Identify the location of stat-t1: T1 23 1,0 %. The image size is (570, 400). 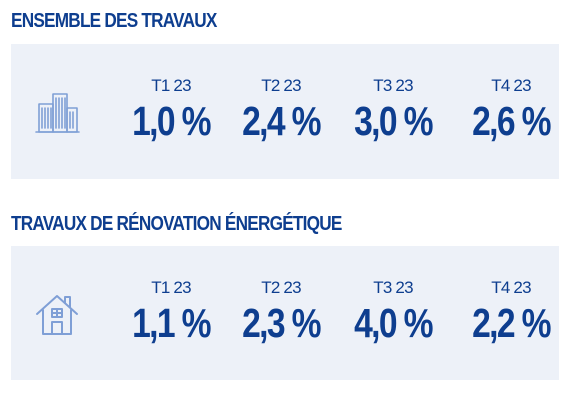
(171, 110).